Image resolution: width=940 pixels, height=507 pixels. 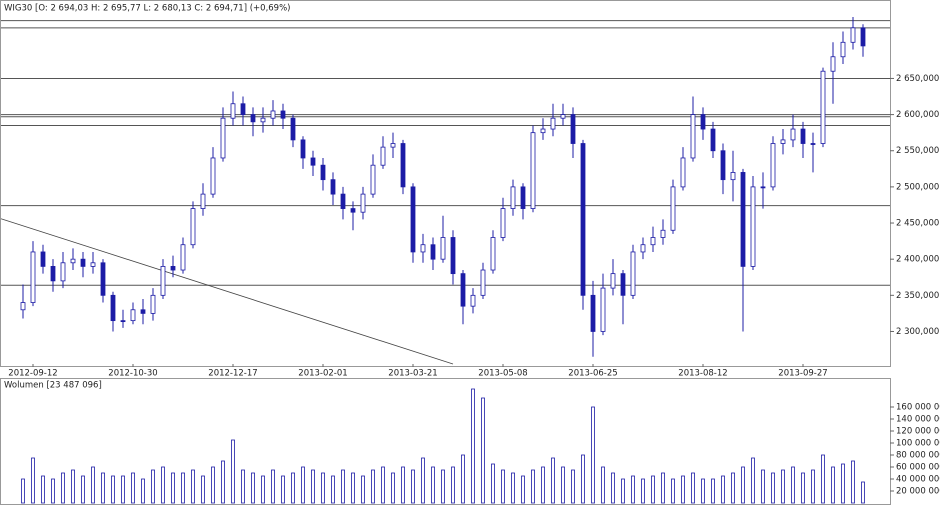 What do you see at coordinates (702, 374) in the screenshot?
I see `x-tick-label: 2013-08-12` at bounding box center [702, 374].